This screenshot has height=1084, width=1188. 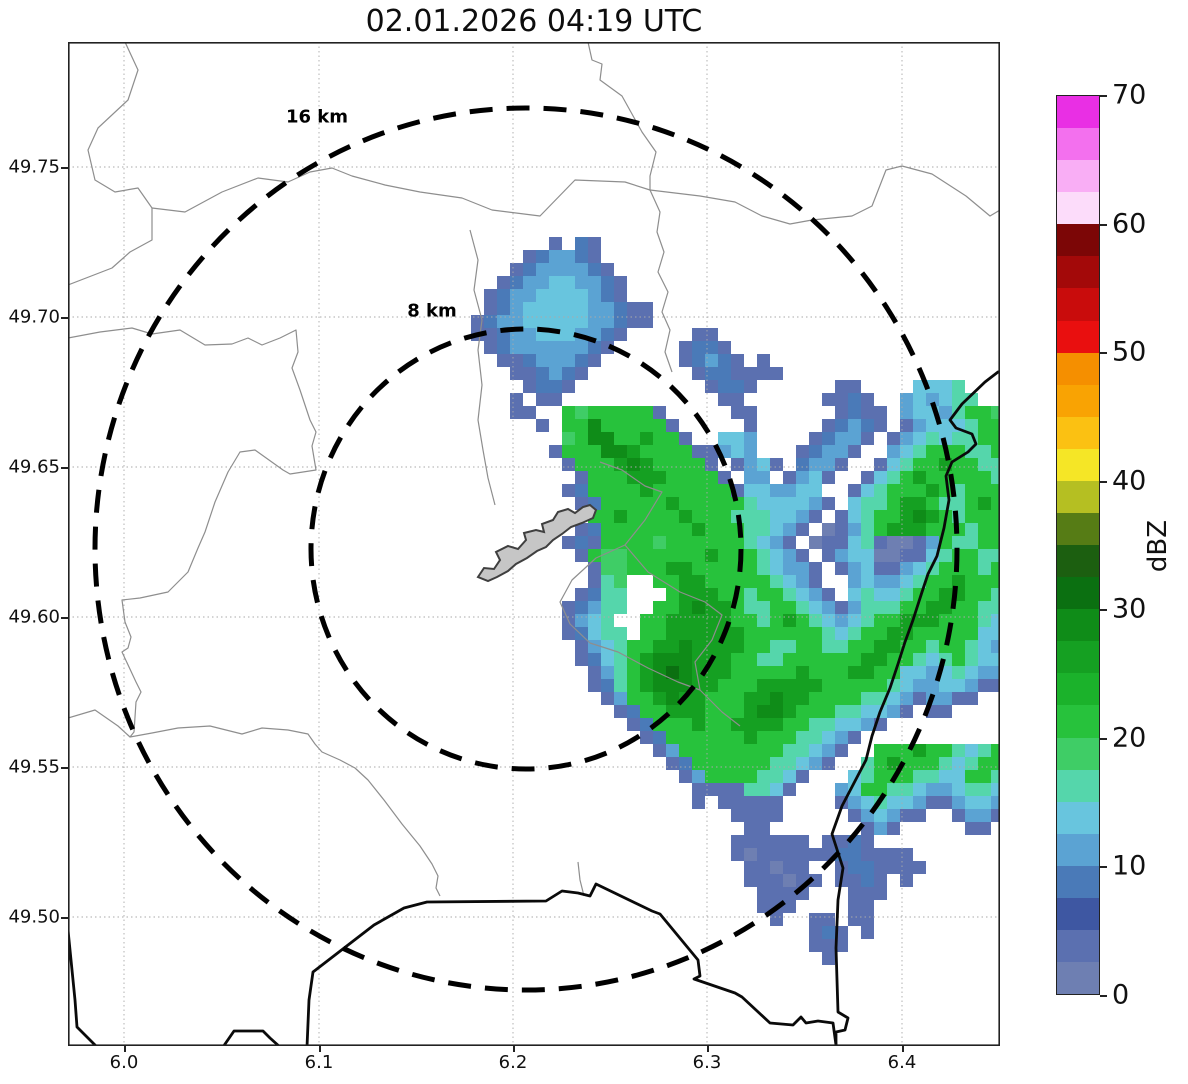 What do you see at coordinates (34, 317) in the screenshot?
I see `y-tick-label: 49.70` at bounding box center [34, 317].